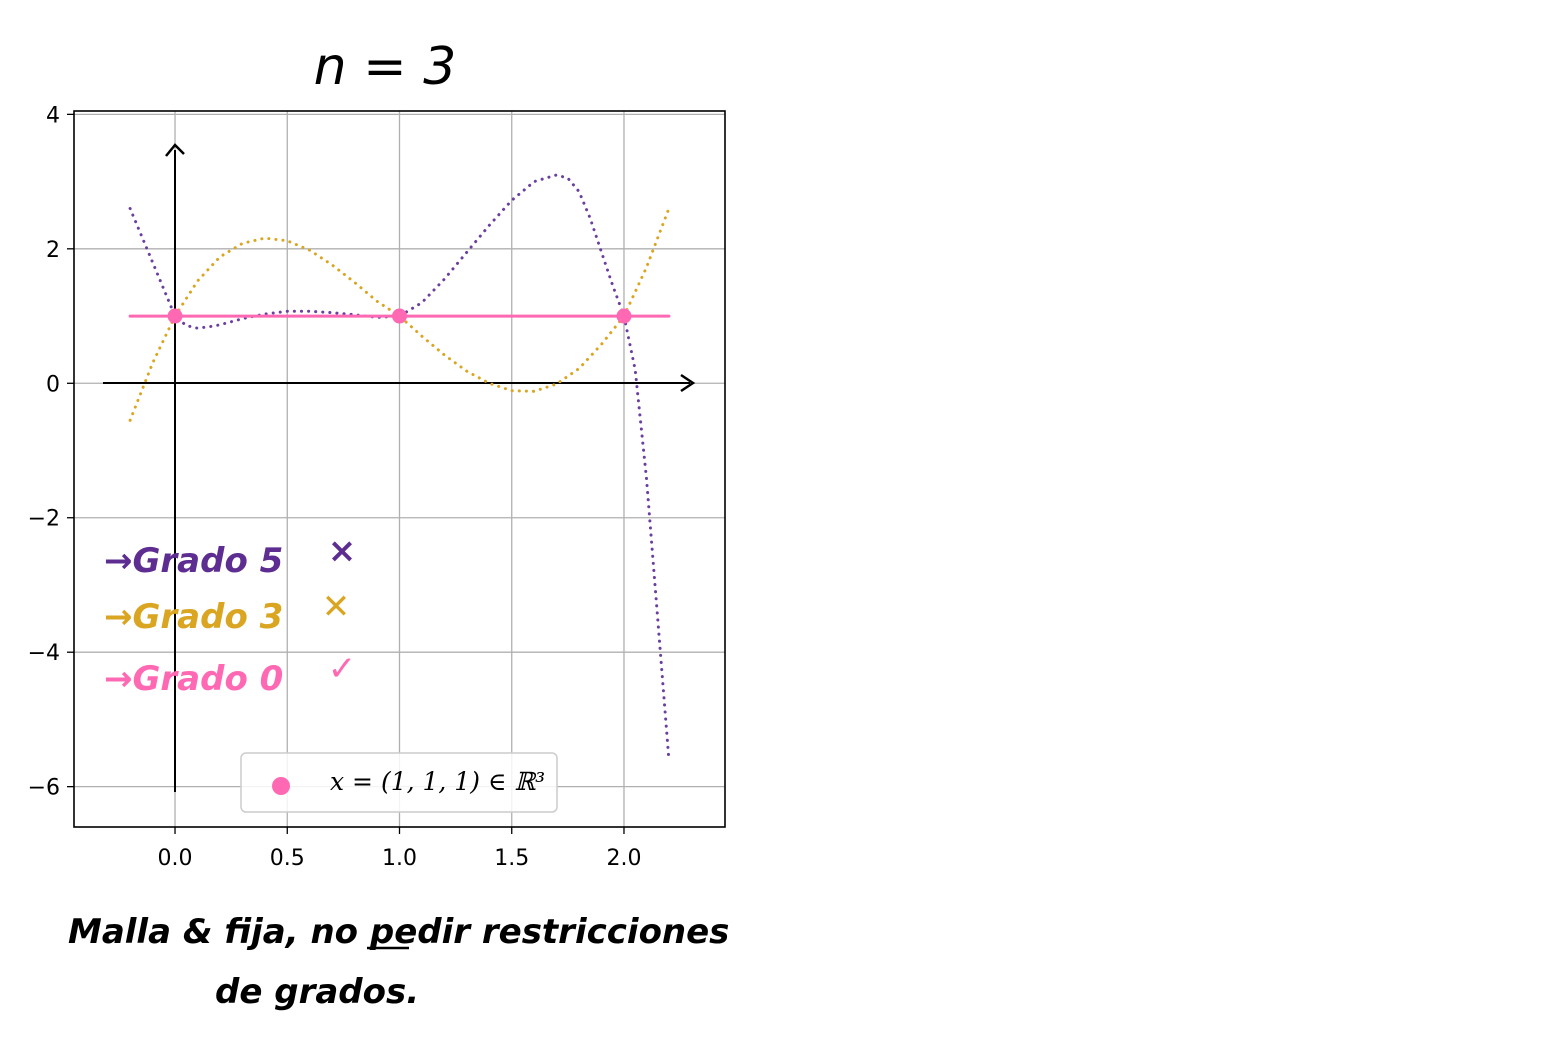  What do you see at coordinates (193, 617) in the screenshot?
I see `annotation-label: →Grado 3` at bounding box center [193, 617].